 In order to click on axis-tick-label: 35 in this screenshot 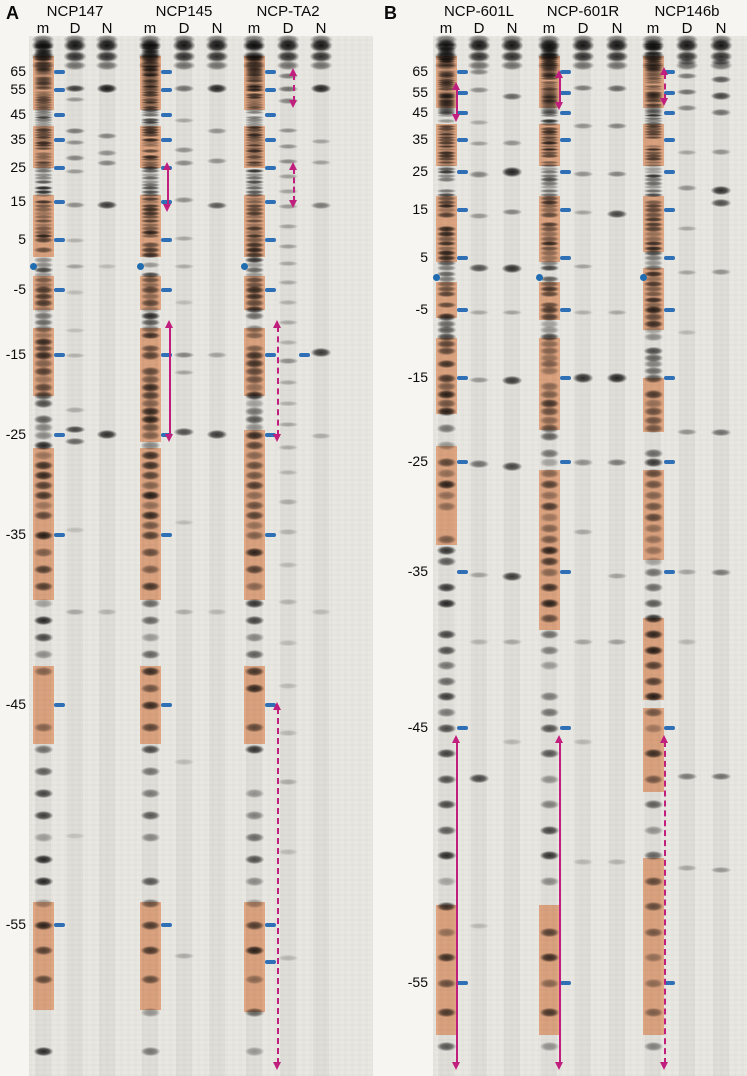, I will do `click(420, 139)`.